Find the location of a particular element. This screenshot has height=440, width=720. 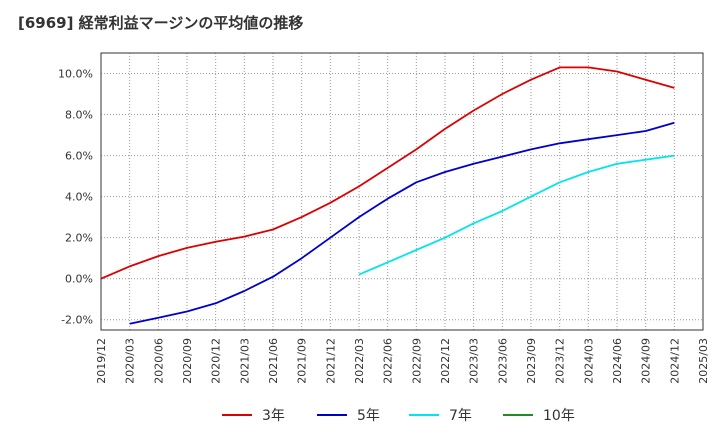

chart-title: [6969] 経常利益マージンの平均値の推移 is located at coordinates (161, 23).